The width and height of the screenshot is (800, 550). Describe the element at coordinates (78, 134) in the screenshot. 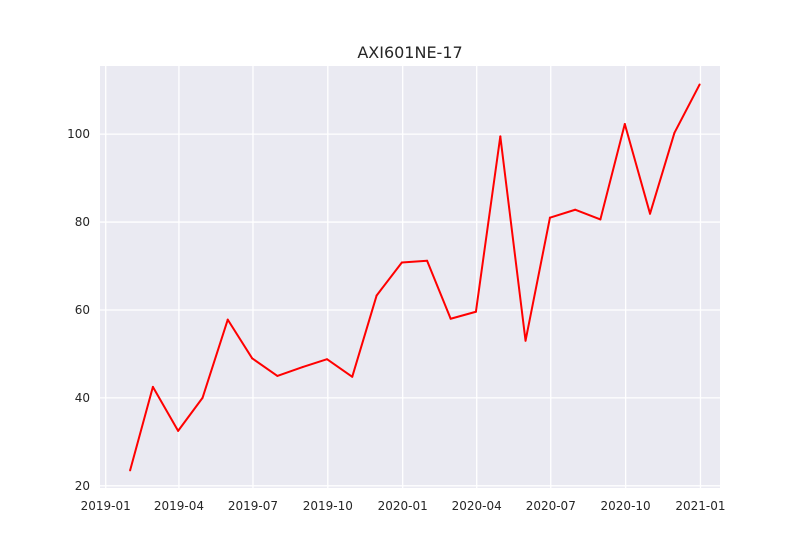

I see `y-tick-label: 100` at that location.